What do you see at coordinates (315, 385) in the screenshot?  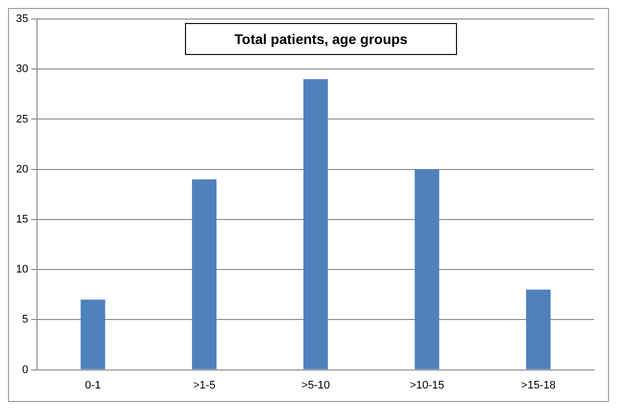 I see `x-tick-label: >5-10` at bounding box center [315, 385].